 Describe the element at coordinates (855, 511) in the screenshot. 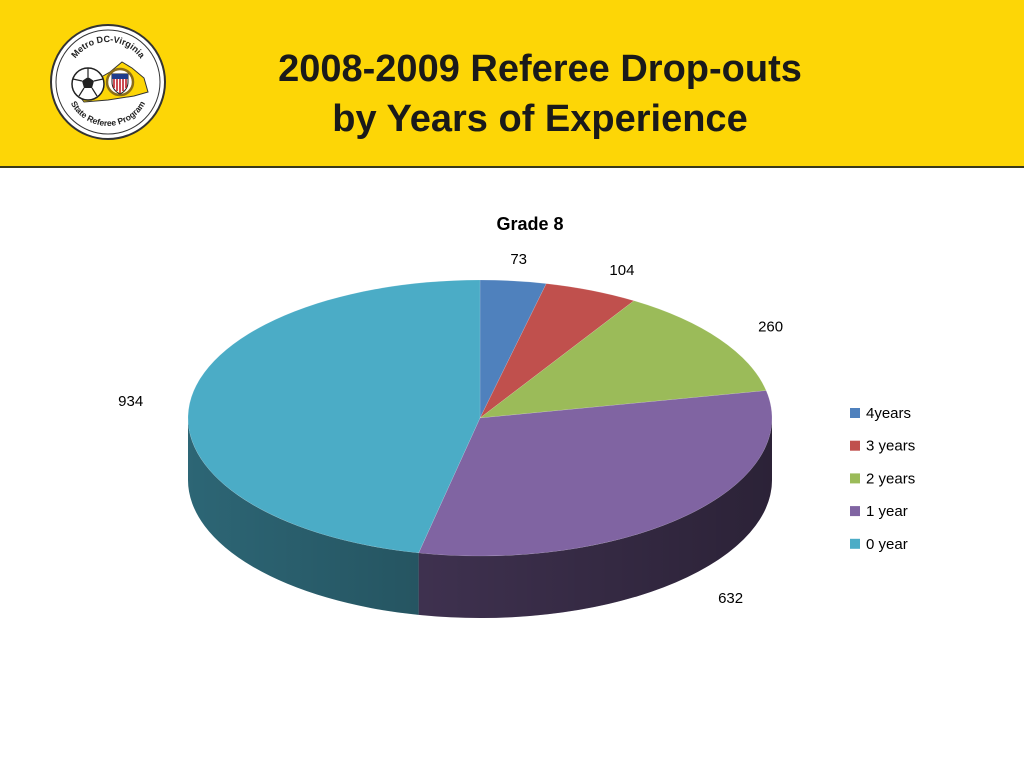

I see `legend-swatch-1-year` at that location.